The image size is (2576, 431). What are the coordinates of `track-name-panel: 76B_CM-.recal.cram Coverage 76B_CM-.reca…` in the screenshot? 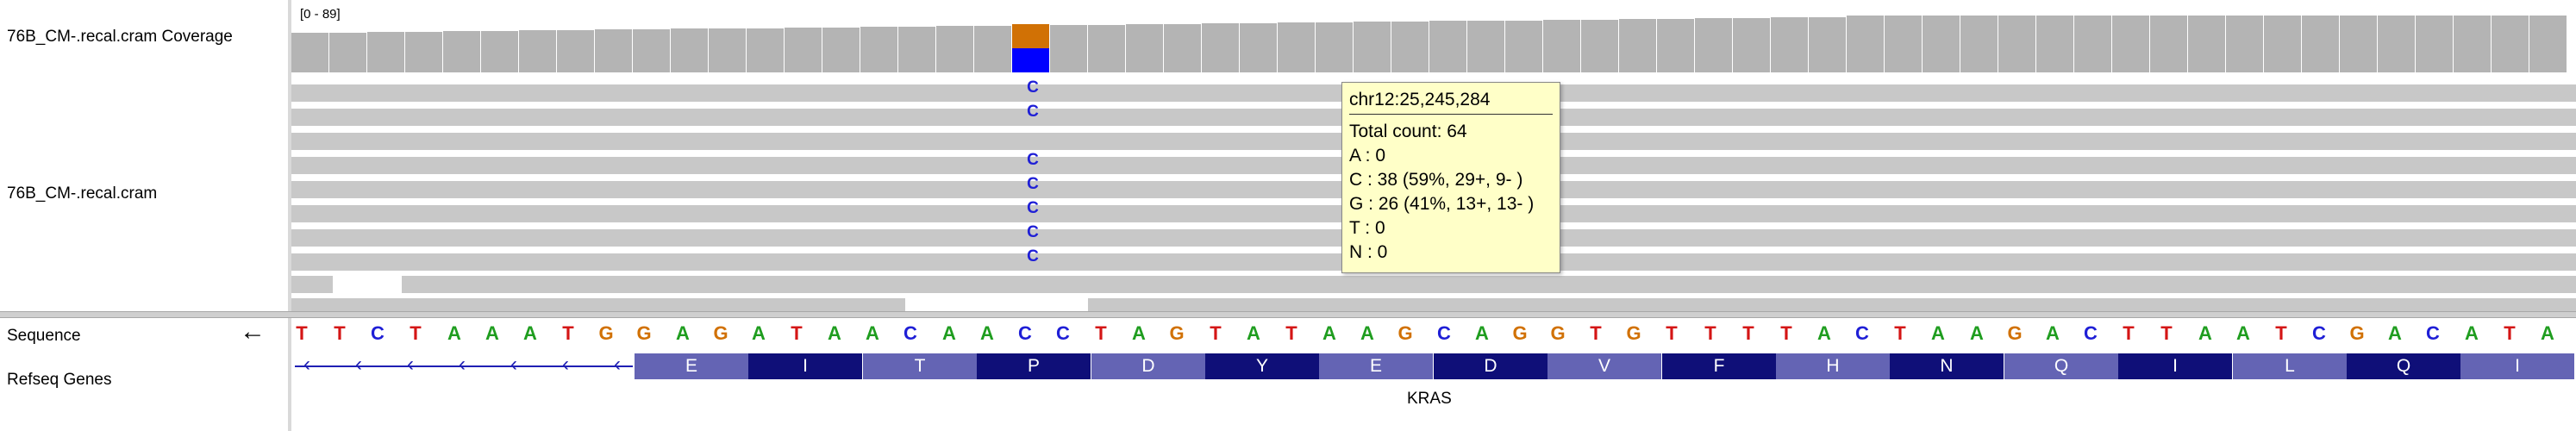 It's located at (144, 215).